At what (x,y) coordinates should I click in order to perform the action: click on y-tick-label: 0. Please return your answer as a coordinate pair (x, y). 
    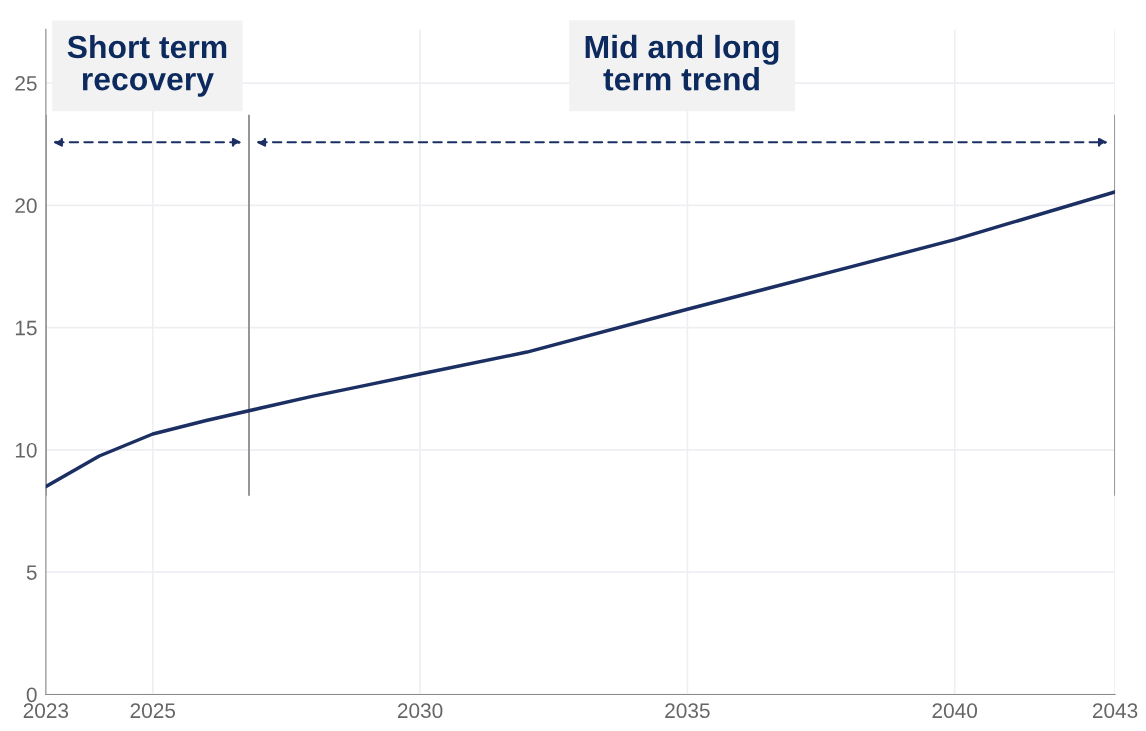
    Looking at the image, I should click on (31, 695).